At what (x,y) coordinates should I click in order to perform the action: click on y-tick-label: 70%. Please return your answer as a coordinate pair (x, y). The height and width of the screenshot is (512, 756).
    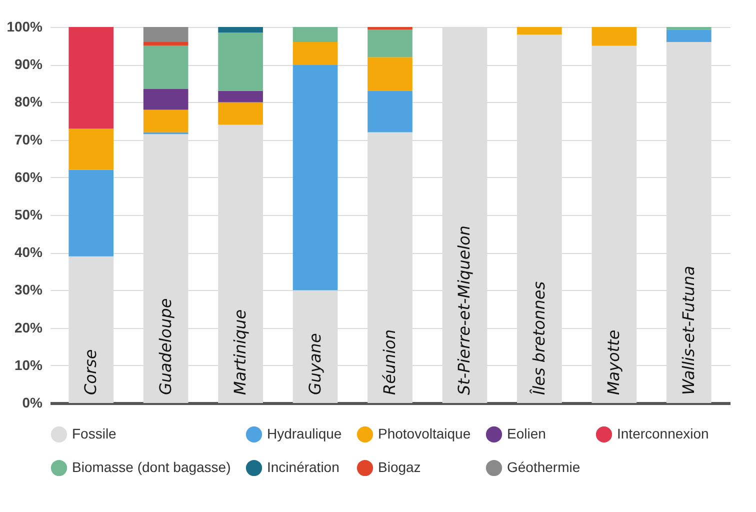
    Looking at the image, I should click on (29, 139).